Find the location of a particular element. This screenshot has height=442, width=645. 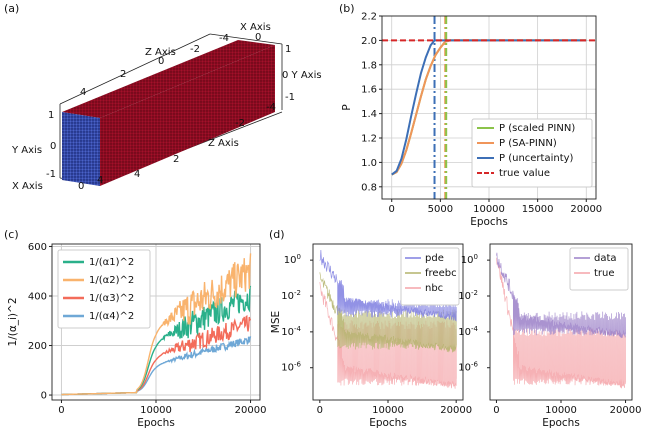

tick-a-17: 0 is located at coordinates (81, 186).